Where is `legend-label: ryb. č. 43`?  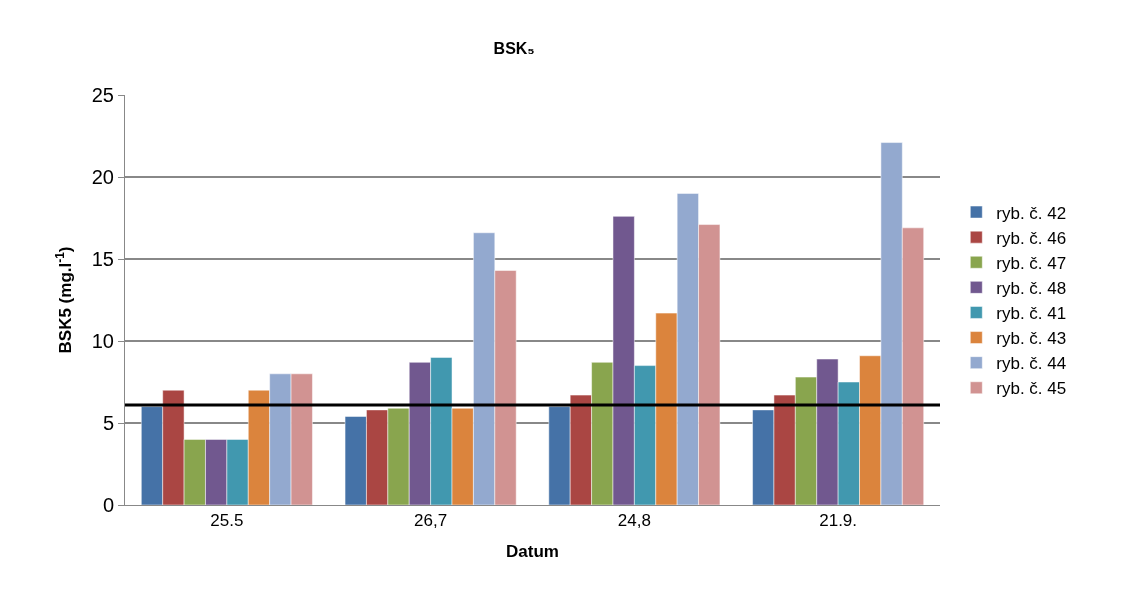
legend-label: ryb. č. 43 is located at coordinates (1031, 339).